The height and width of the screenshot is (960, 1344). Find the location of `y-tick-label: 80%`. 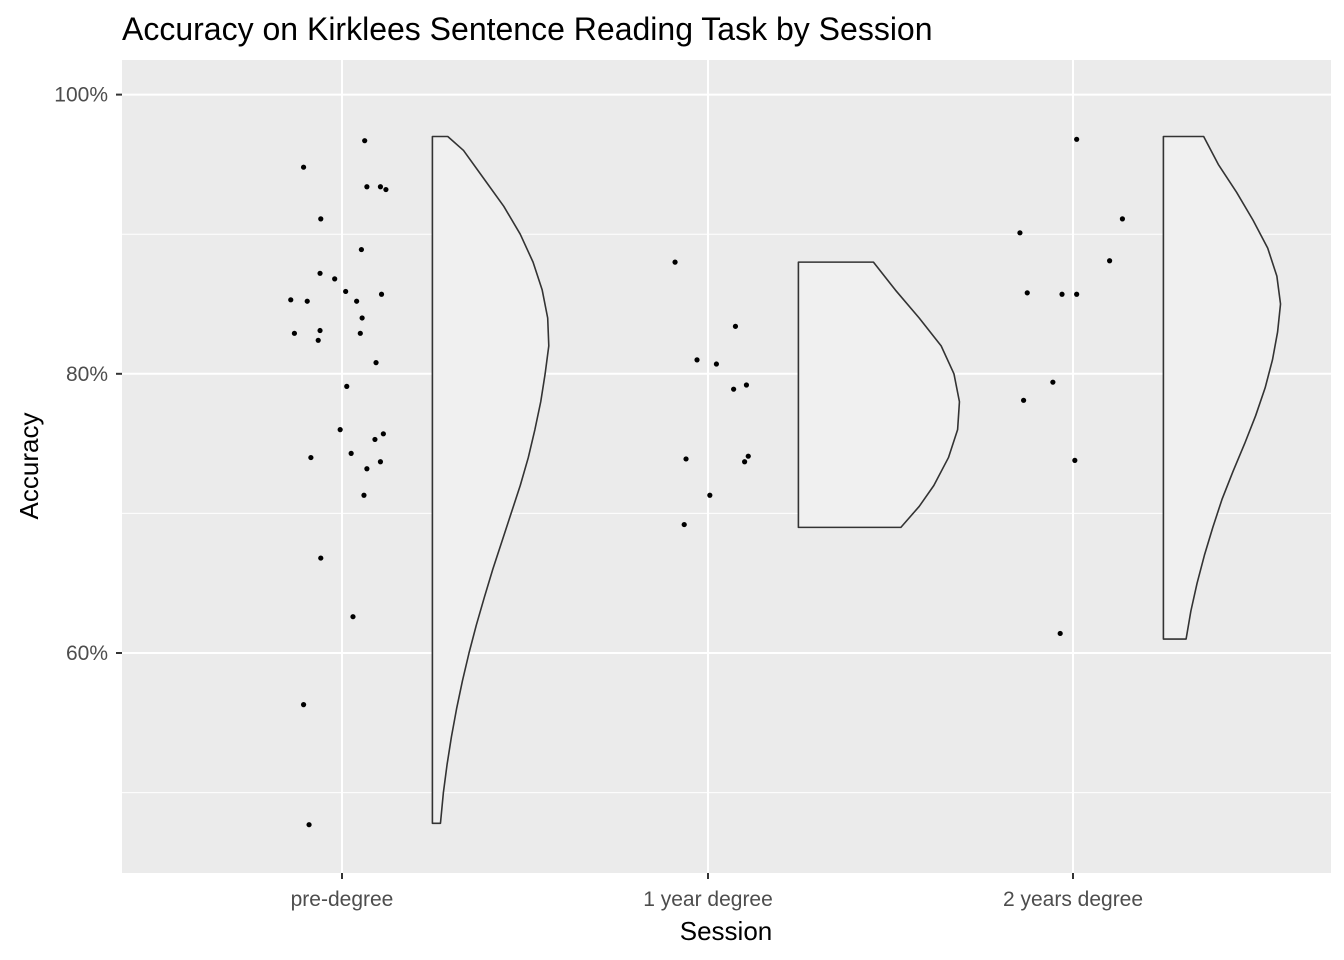

y-tick-label: 80% is located at coordinates (87, 374).